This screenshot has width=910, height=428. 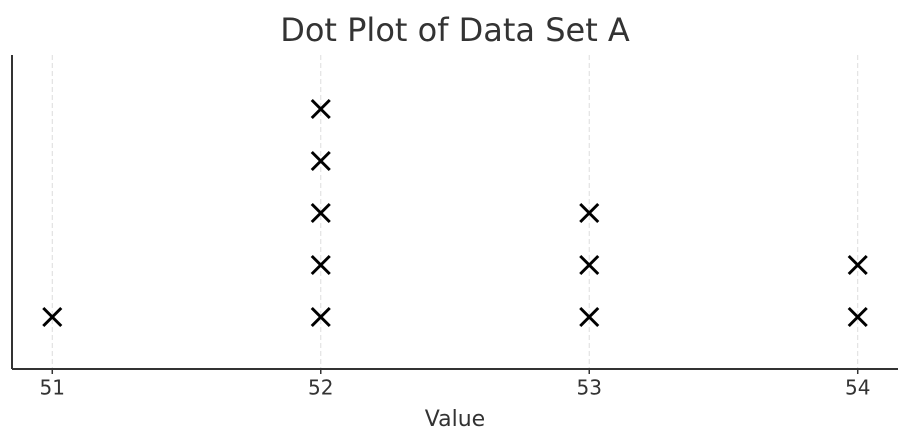 What do you see at coordinates (455, 417) in the screenshot?
I see `x-axis-label: Value` at bounding box center [455, 417].